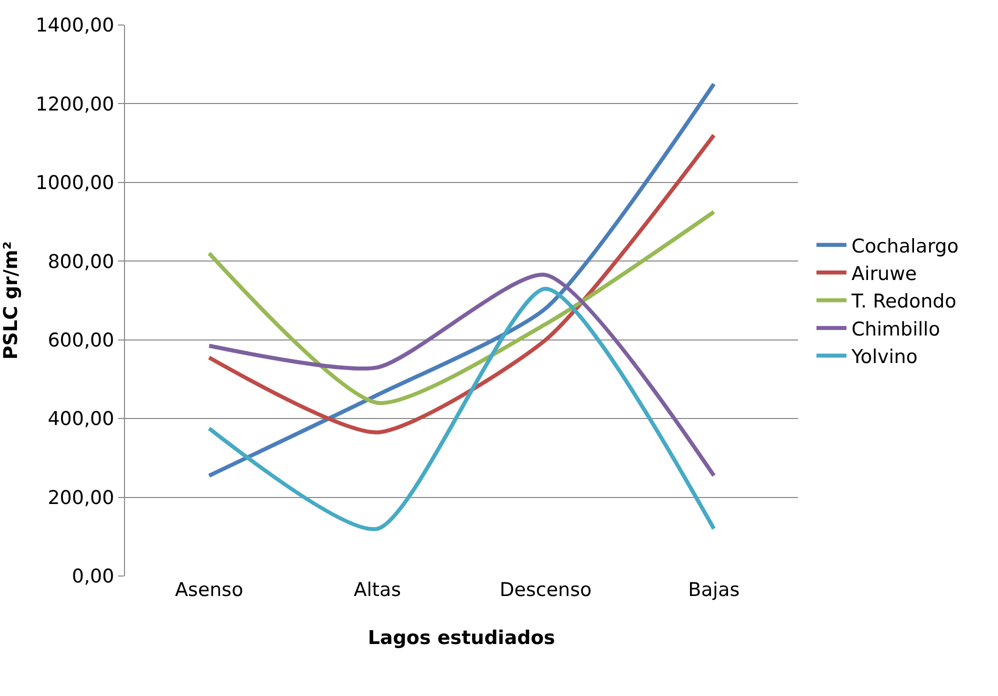 This screenshot has width=998, height=696. Describe the element at coordinates (81, 497) in the screenshot. I see `y-tick-label: 200,00` at that location.